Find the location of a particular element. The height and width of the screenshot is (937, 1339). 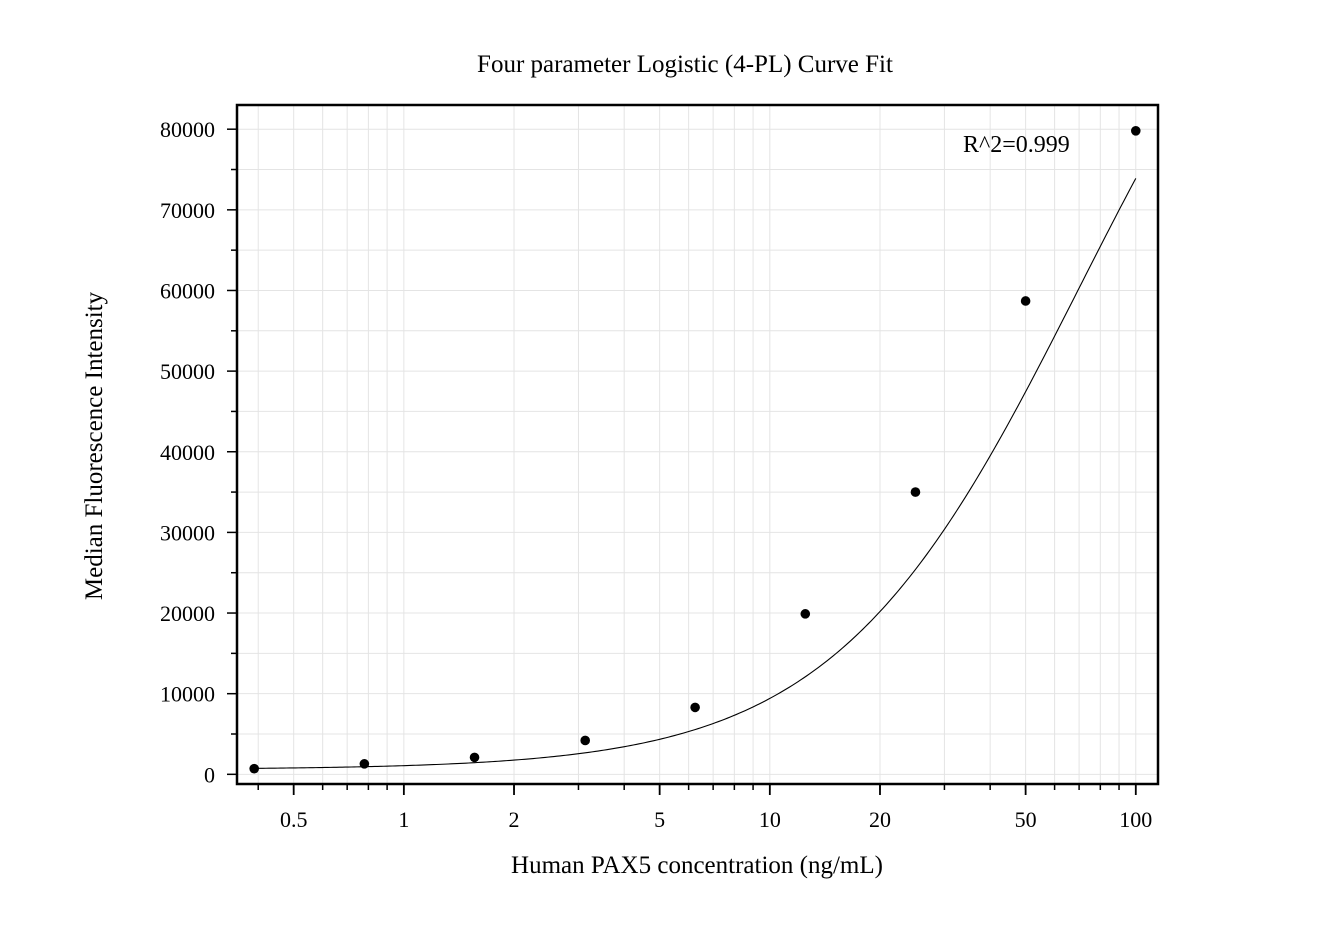

y-tick-label: 50000 is located at coordinates (187, 371).